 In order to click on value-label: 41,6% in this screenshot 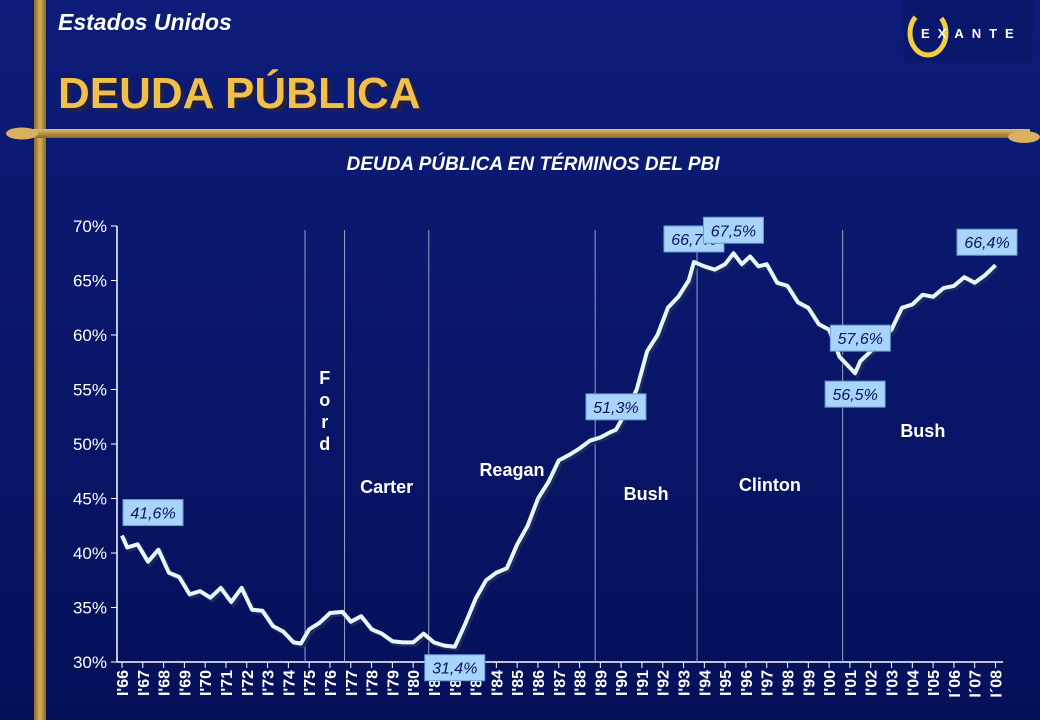, I will do `click(152, 514)`.